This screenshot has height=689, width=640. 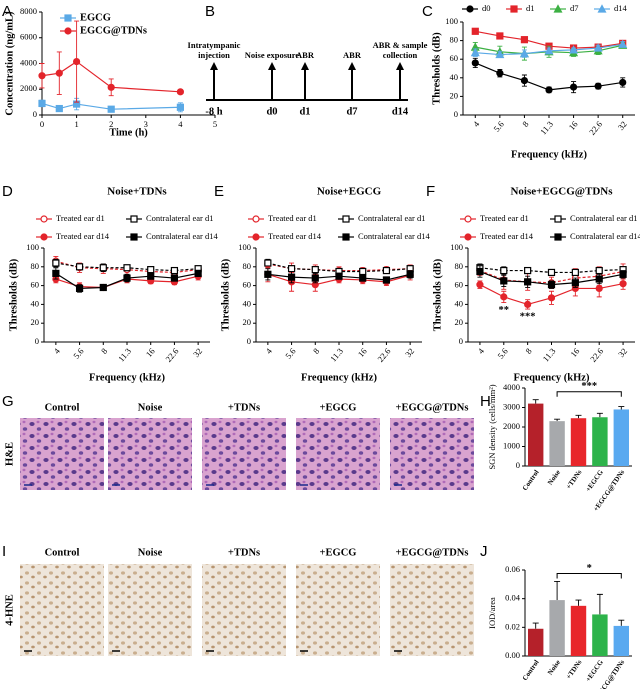 I want to click on timeline-time: d1, so click(x=304, y=111).